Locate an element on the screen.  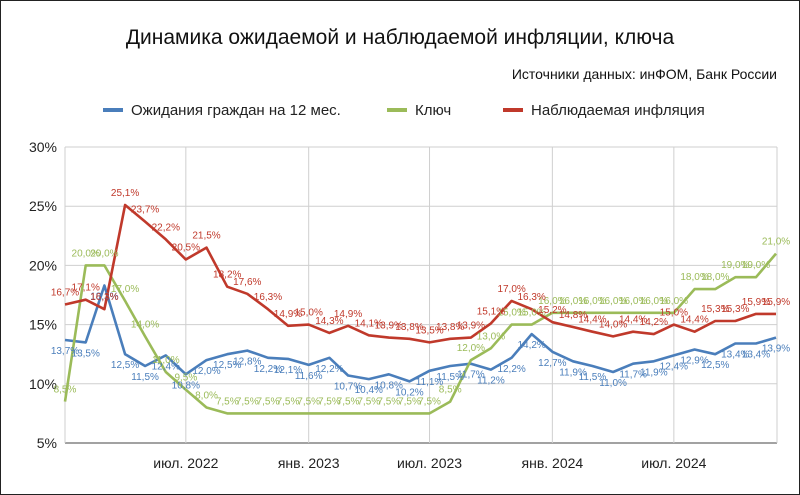
y-tick-label: 10% is located at coordinates (43, 384).